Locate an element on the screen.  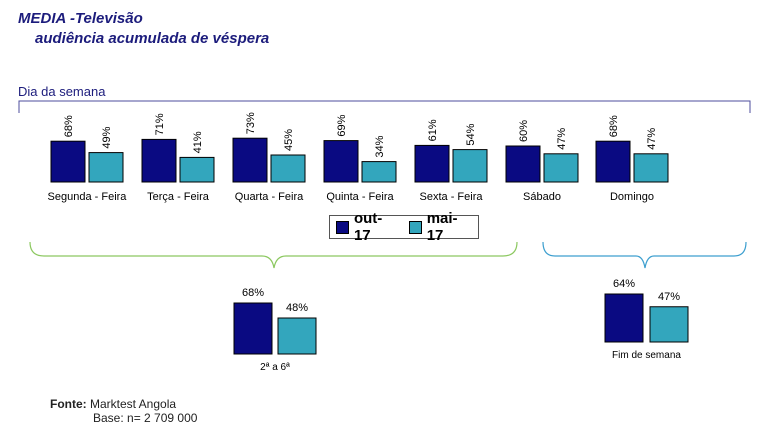
category-label-ter-a-feira: Terça - Feira is located at coordinates (178, 197).